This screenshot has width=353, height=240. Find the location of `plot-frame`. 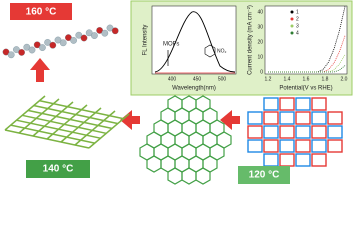

plot-frame is located at coordinates (306, 40).